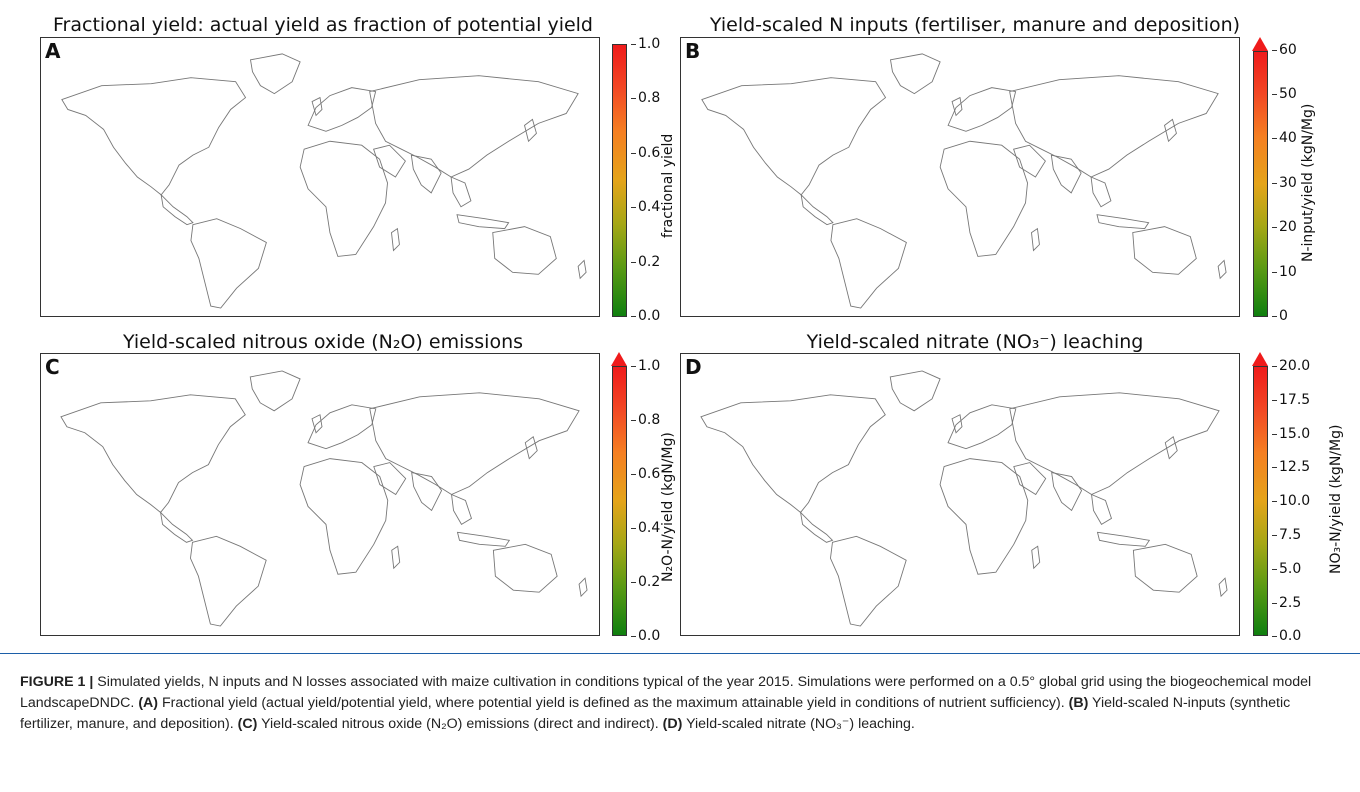 The image size is (1360, 792). I want to click on panel-d-map: D, so click(960, 494).